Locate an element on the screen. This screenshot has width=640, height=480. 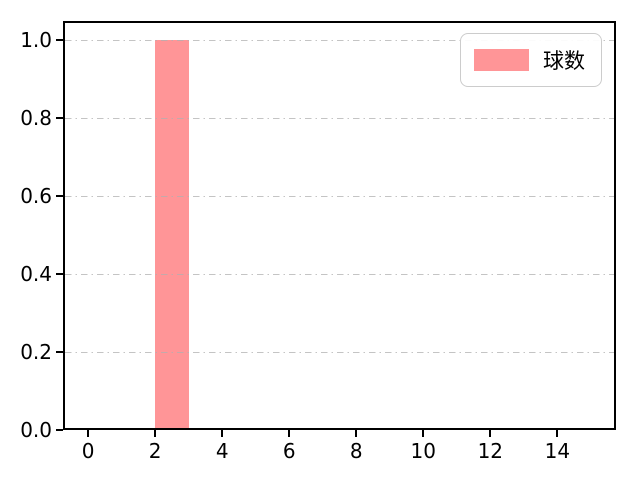
legend-swatch is located at coordinates (501, 60).